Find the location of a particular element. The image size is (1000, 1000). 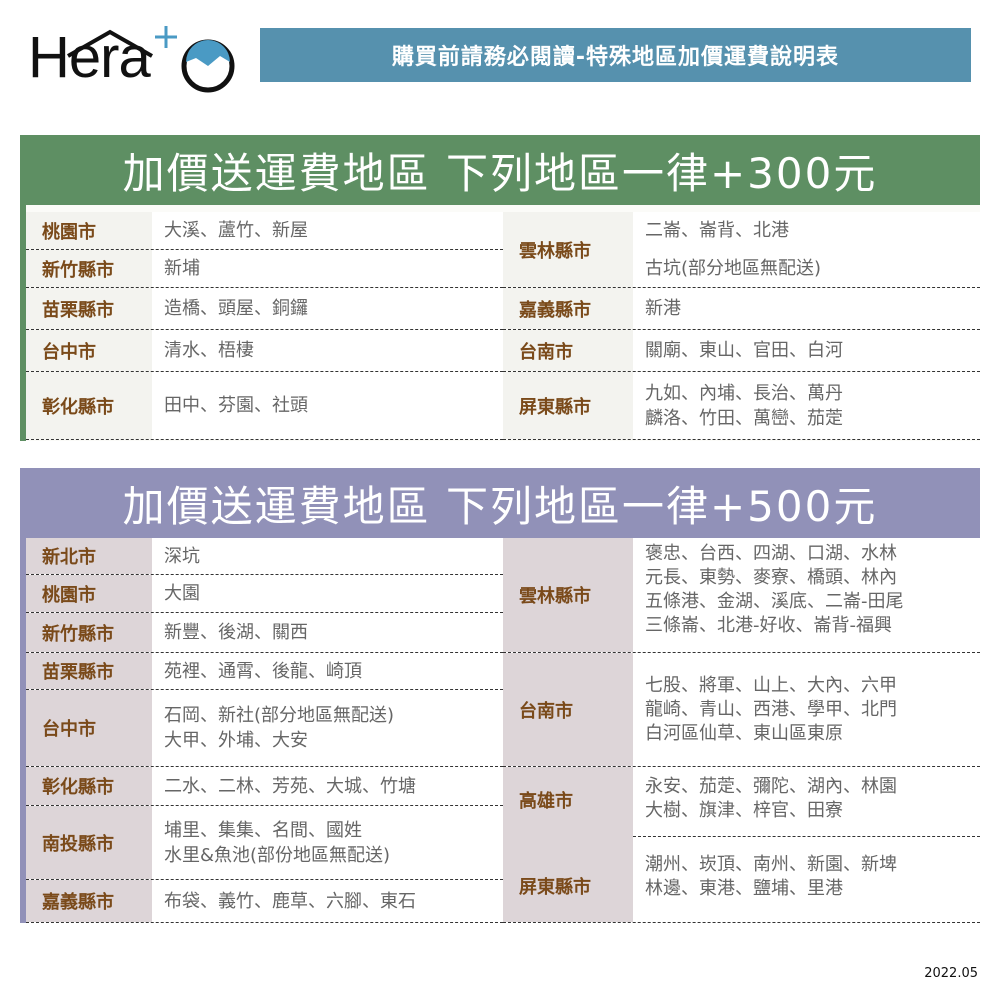

area-line: 古坑(部分地區無配送) is located at coordinates (733, 268).